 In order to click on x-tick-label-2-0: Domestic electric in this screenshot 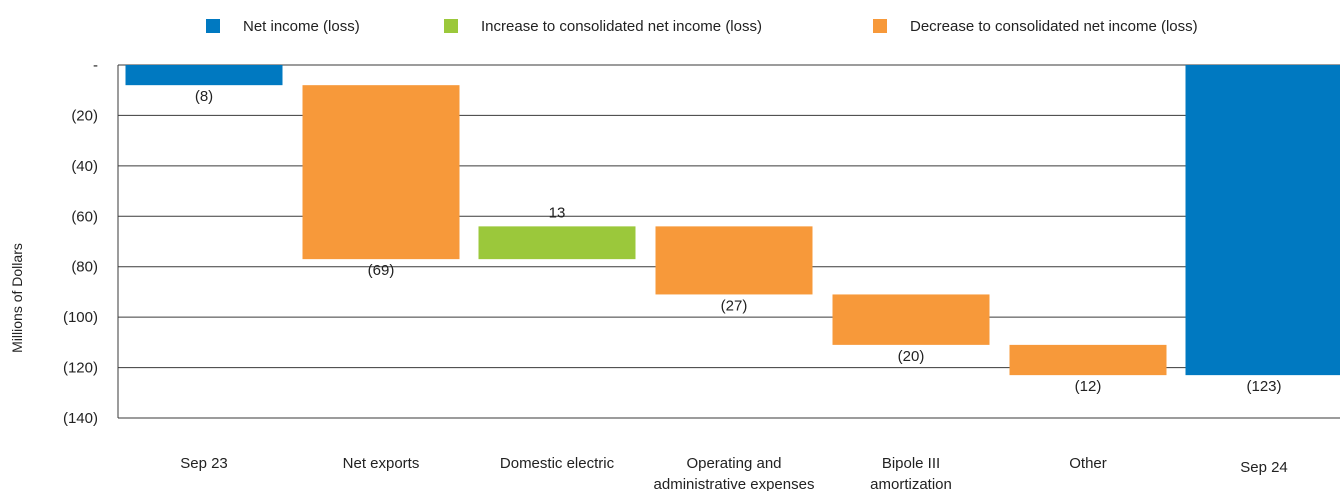, I will do `click(557, 463)`.